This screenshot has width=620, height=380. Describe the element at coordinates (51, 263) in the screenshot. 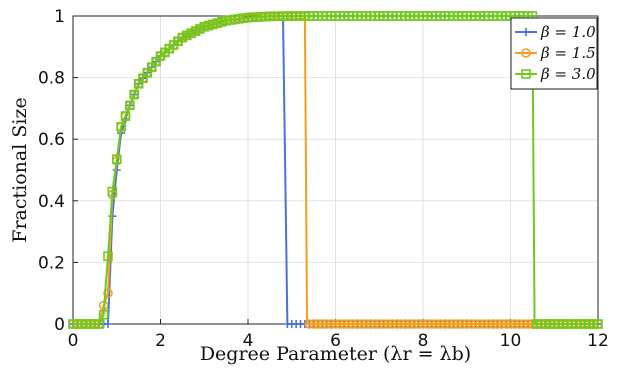

I see `y-tick-label: 0.2` at that location.